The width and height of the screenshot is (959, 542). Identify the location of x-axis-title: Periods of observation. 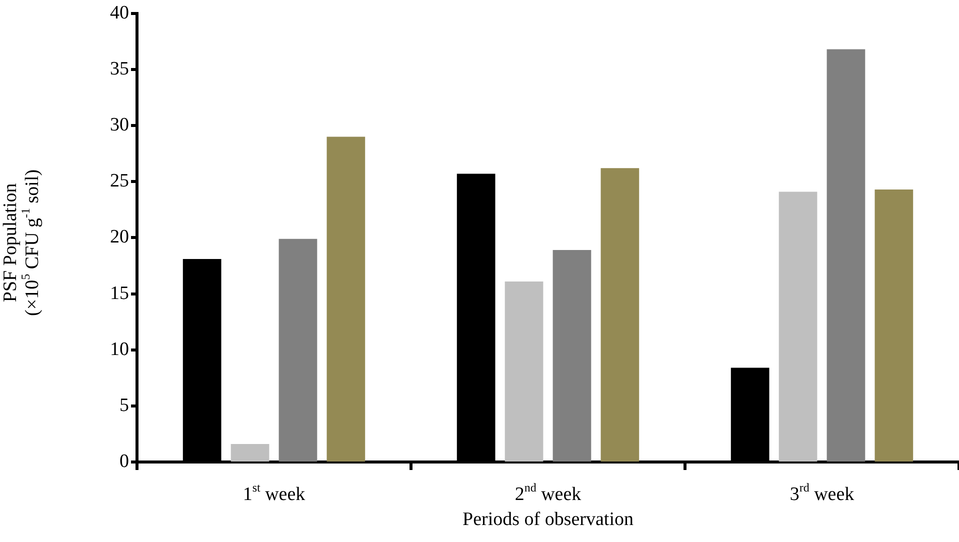
(548, 519).